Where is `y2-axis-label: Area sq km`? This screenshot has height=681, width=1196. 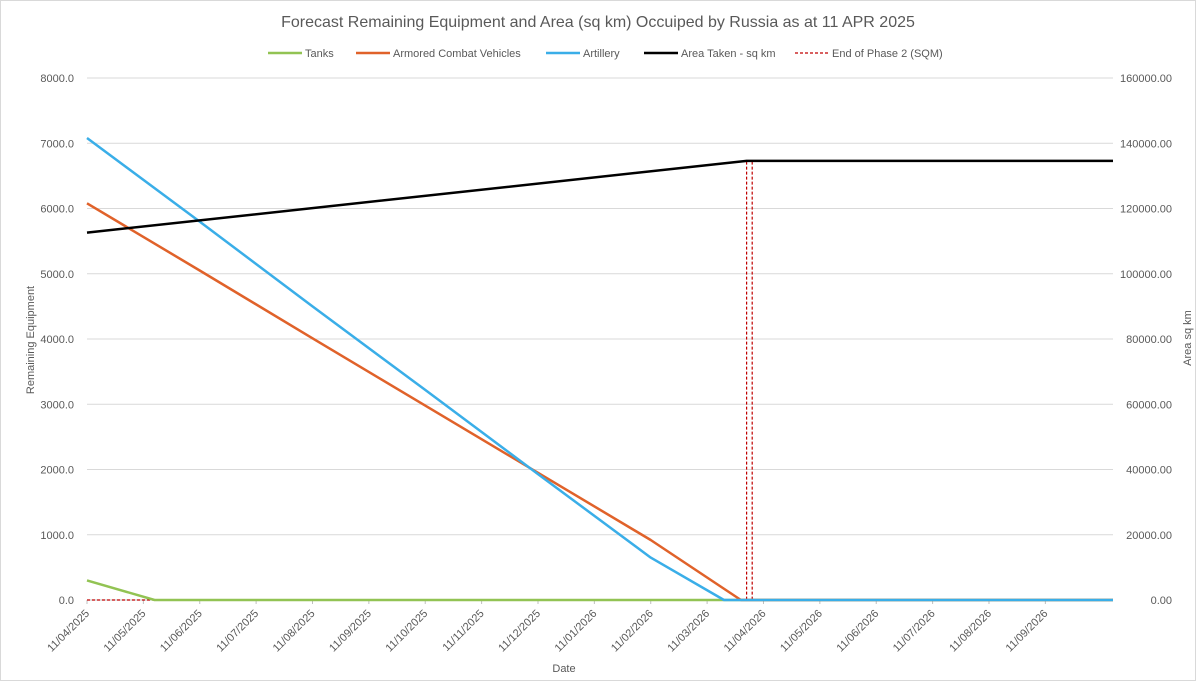
y2-axis-label: Area sq km is located at coordinates (1188, 338).